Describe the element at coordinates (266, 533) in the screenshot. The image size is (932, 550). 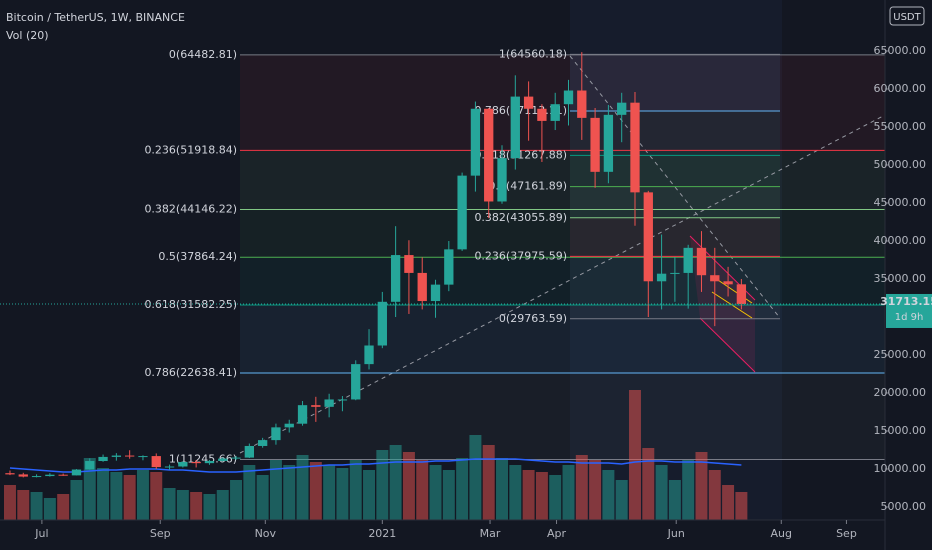
I see `x-tick-label: Nov` at that location.